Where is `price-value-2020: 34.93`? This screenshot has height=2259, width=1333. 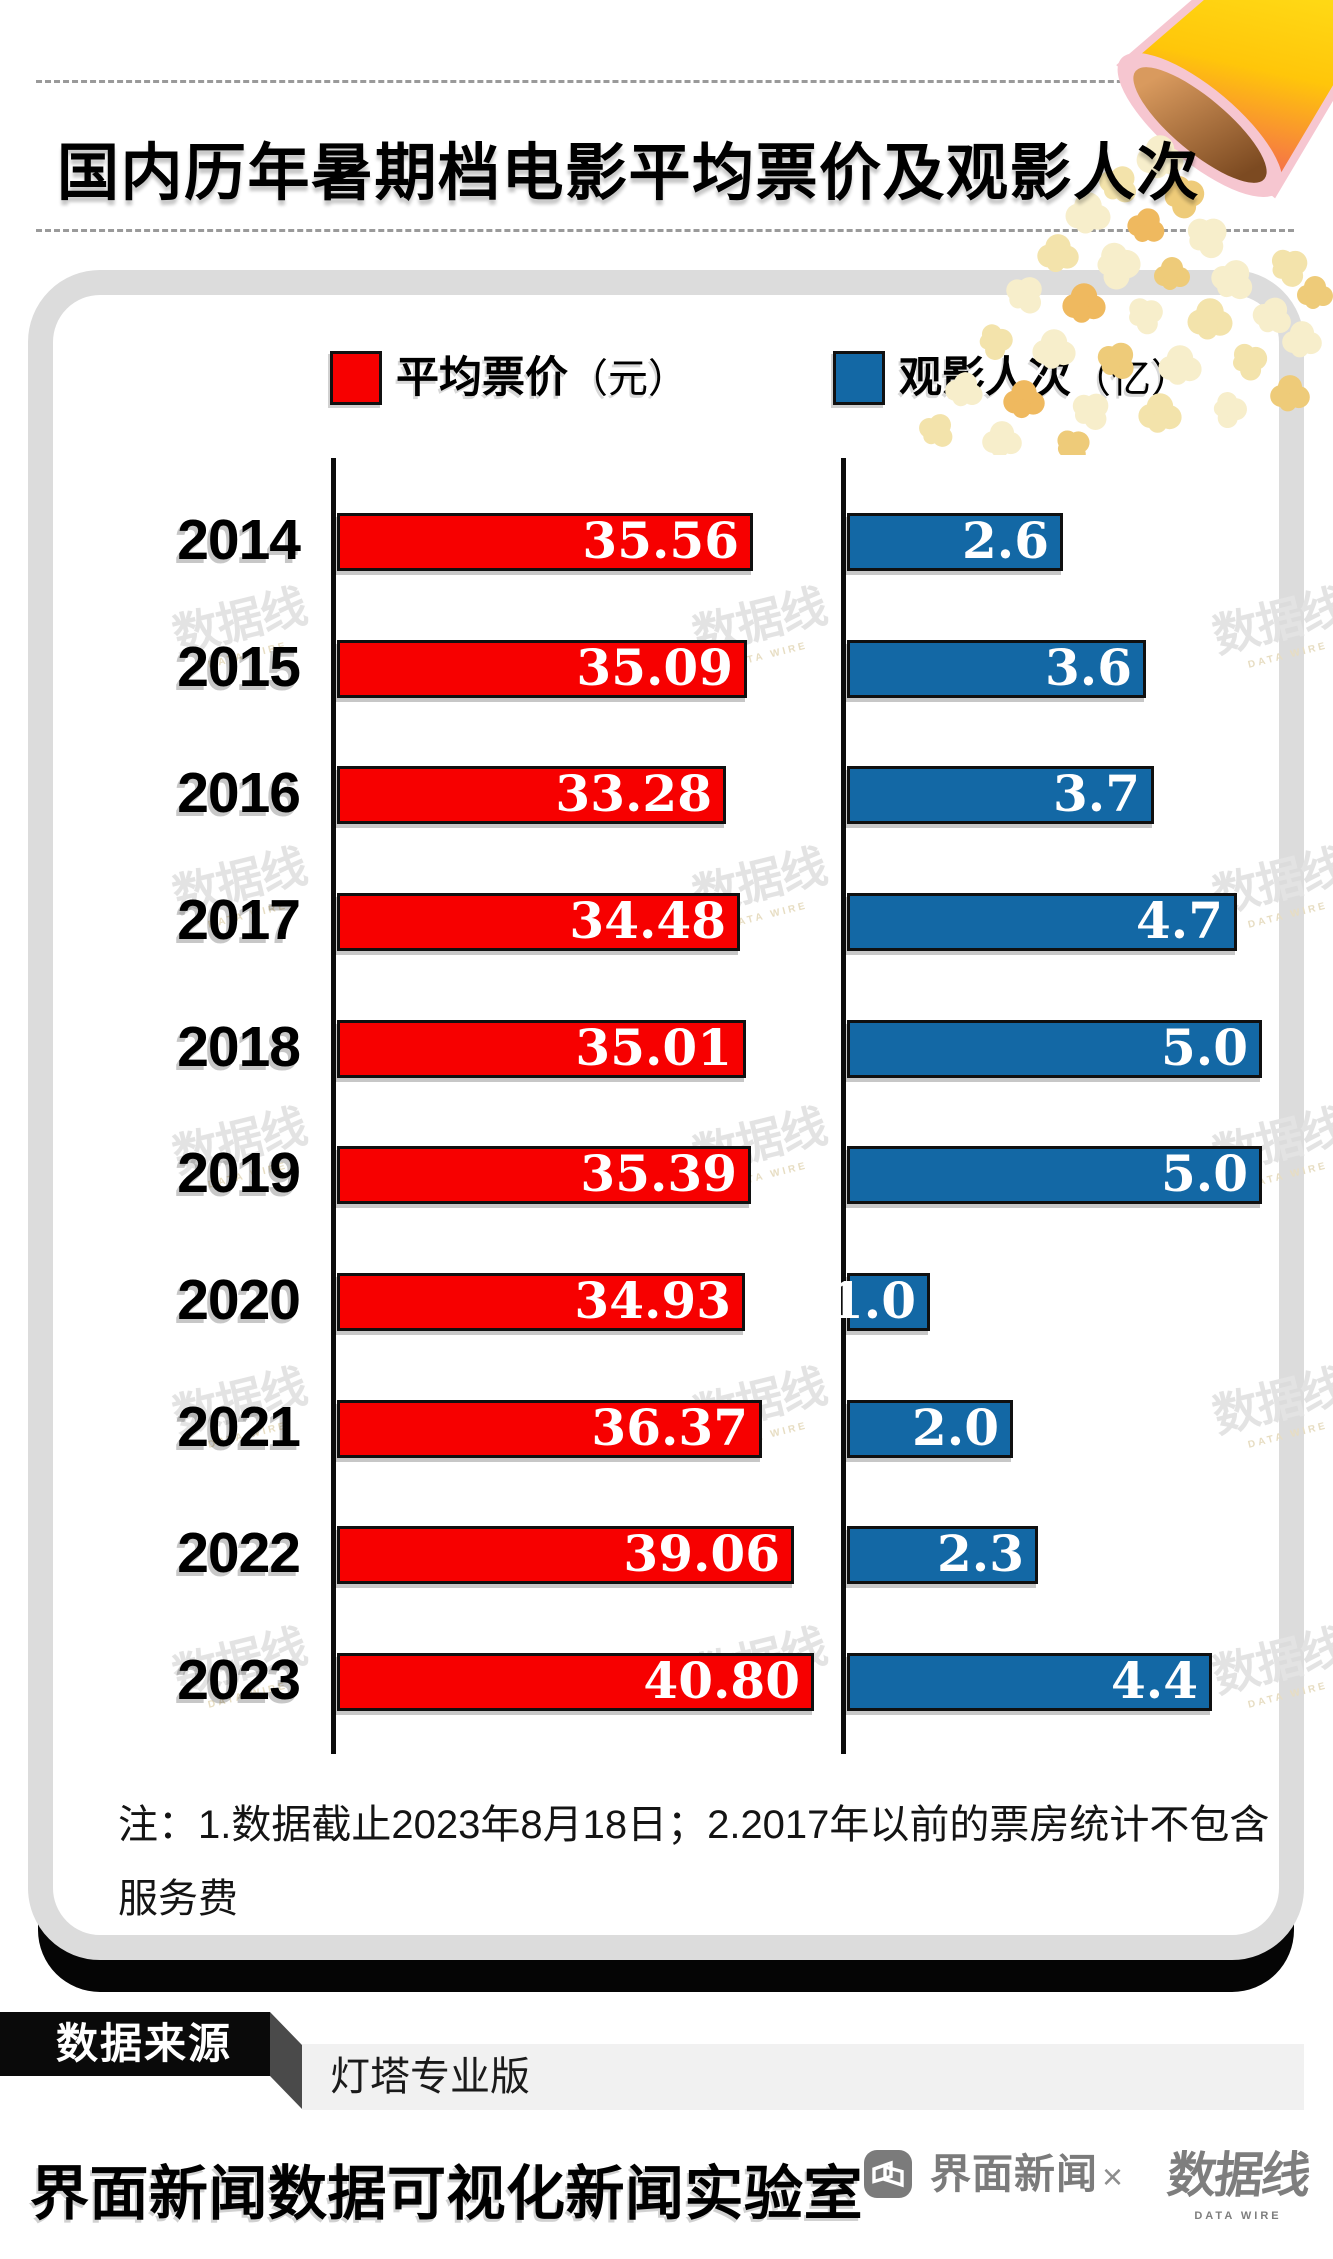 price-value-2020: 34.93 is located at coordinates (652, 1301).